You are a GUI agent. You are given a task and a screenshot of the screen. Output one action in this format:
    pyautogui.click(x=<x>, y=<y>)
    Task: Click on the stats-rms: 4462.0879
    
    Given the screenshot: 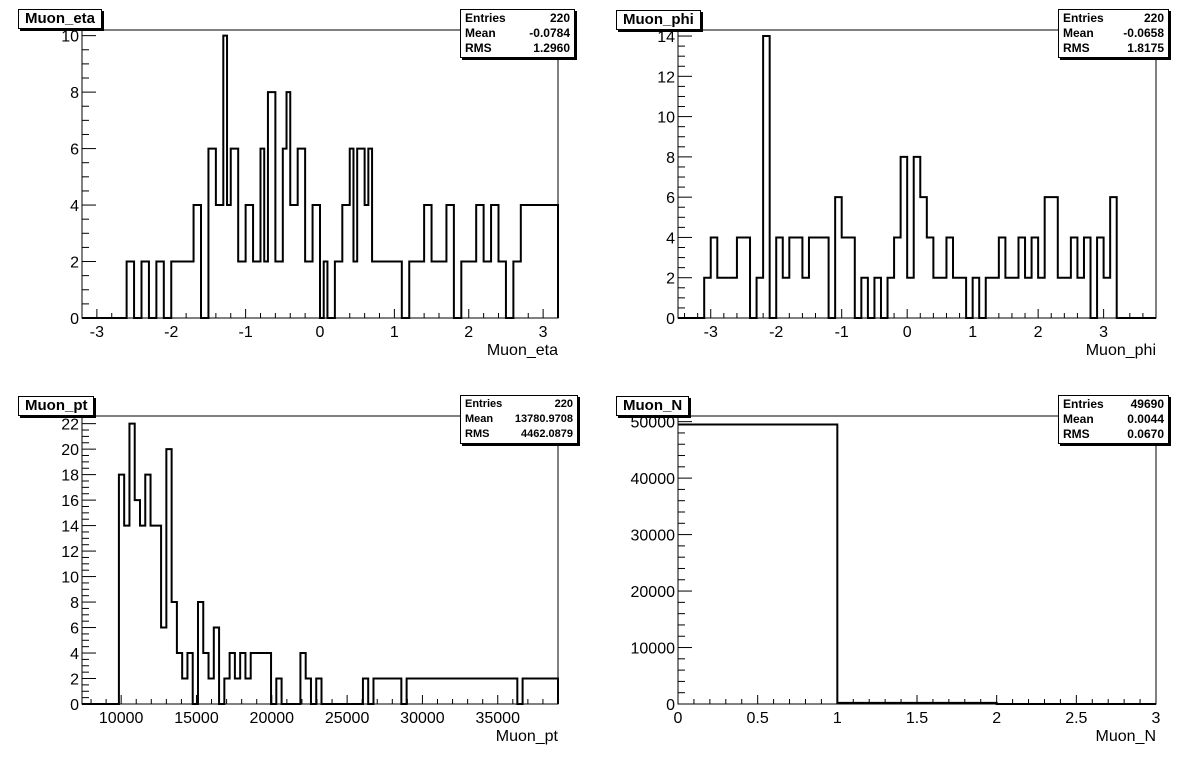 What is the action you would take?
    pyautogui.click(x=547, y=434)
    